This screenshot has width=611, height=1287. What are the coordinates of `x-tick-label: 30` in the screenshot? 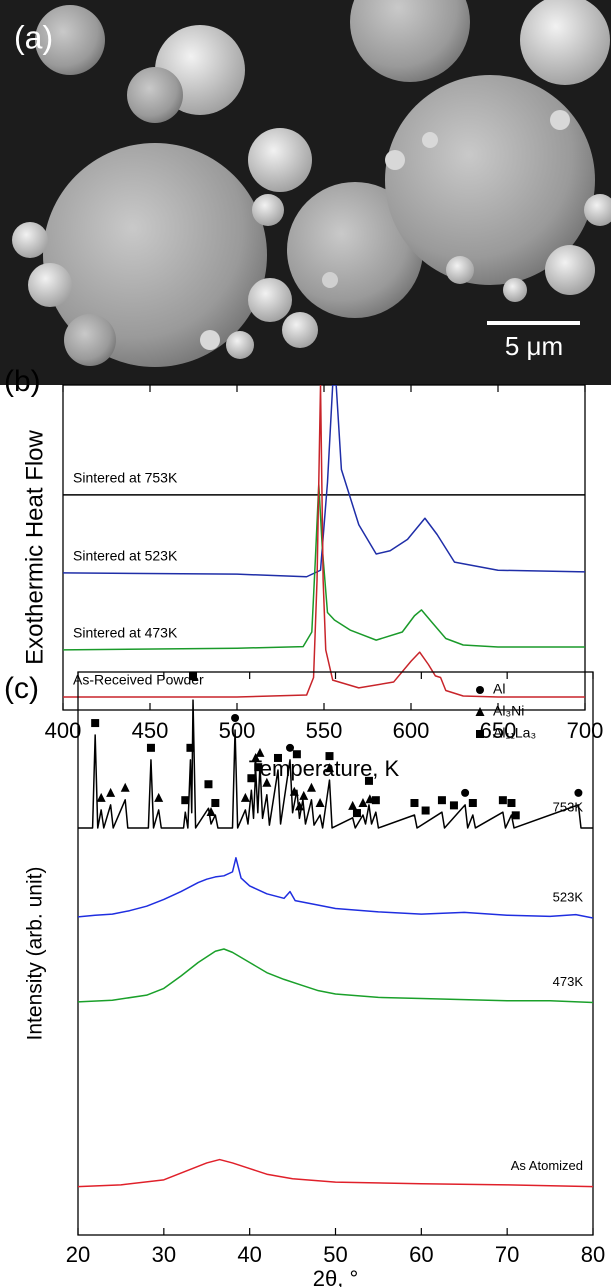 It's located at (164, 1254).